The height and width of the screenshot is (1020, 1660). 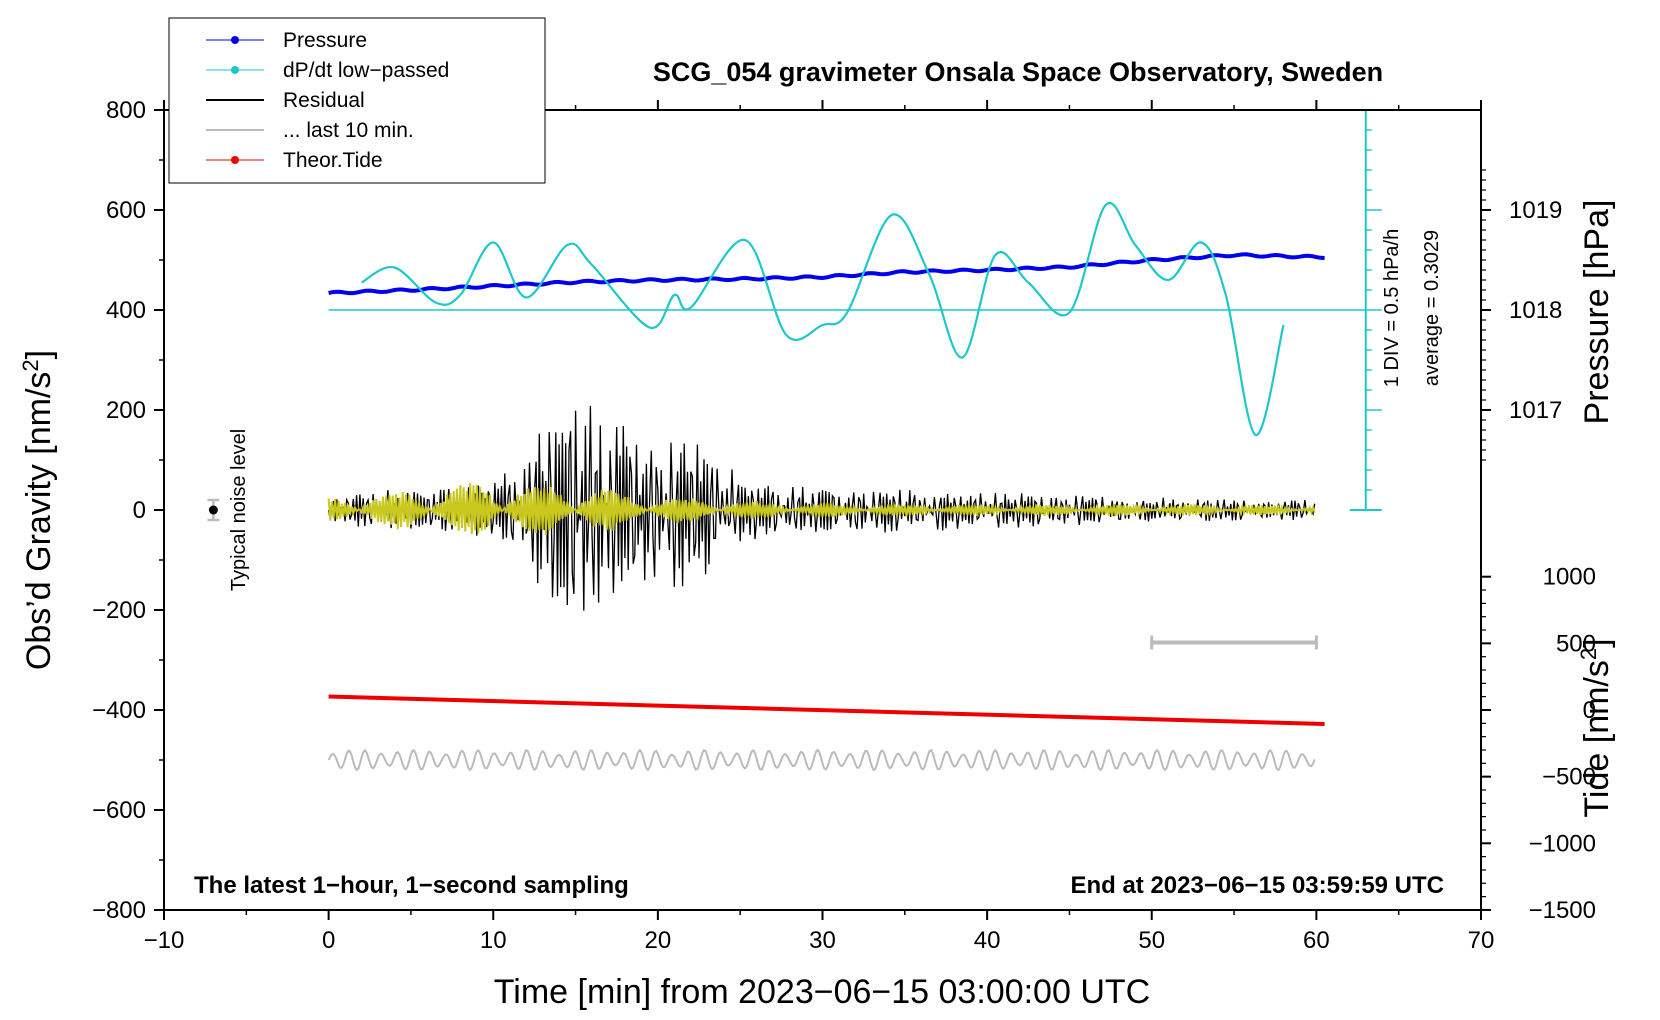 What do you see at coordinates (1589, 710) in the screenshot?
I see `tide-tick-label: 0` at bounding box center [1589, 710].